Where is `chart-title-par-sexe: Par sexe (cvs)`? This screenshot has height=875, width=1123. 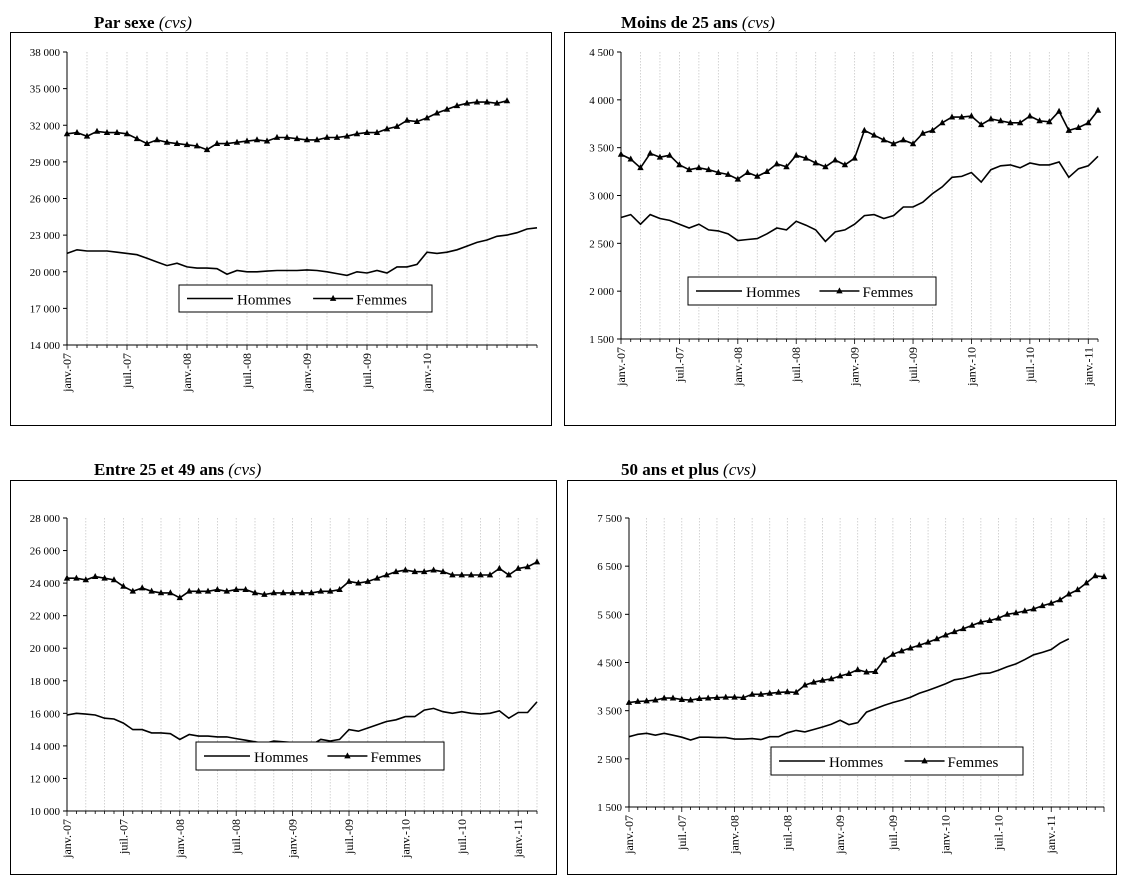 chart-title-par-sexe: Par sexe (cvs) is located at coordinates (143, 23).